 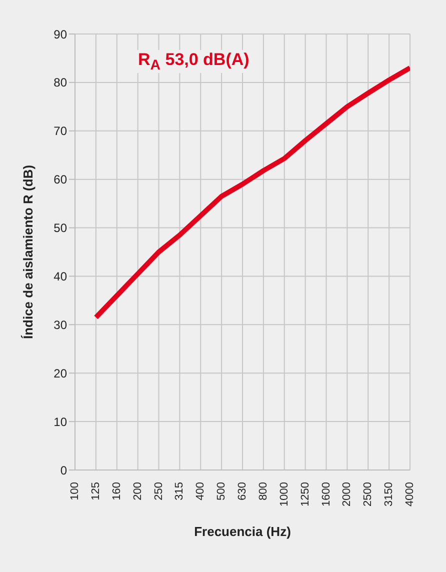 What do you see at coordinates (180, 491) in the screenshot?
I see `x-tick-label: 315` at bounding box center [180, 491].